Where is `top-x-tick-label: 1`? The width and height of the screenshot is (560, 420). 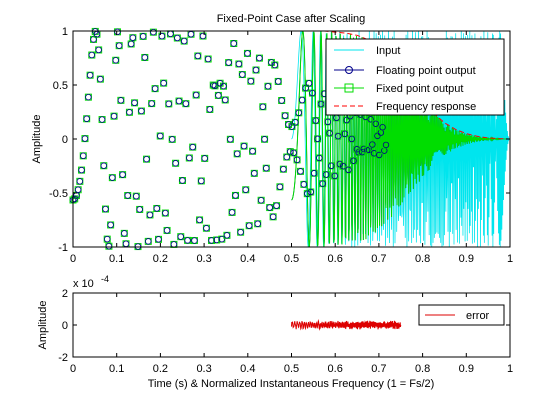
top-x-tick-label: 1 is located at coordinates (510, 259).